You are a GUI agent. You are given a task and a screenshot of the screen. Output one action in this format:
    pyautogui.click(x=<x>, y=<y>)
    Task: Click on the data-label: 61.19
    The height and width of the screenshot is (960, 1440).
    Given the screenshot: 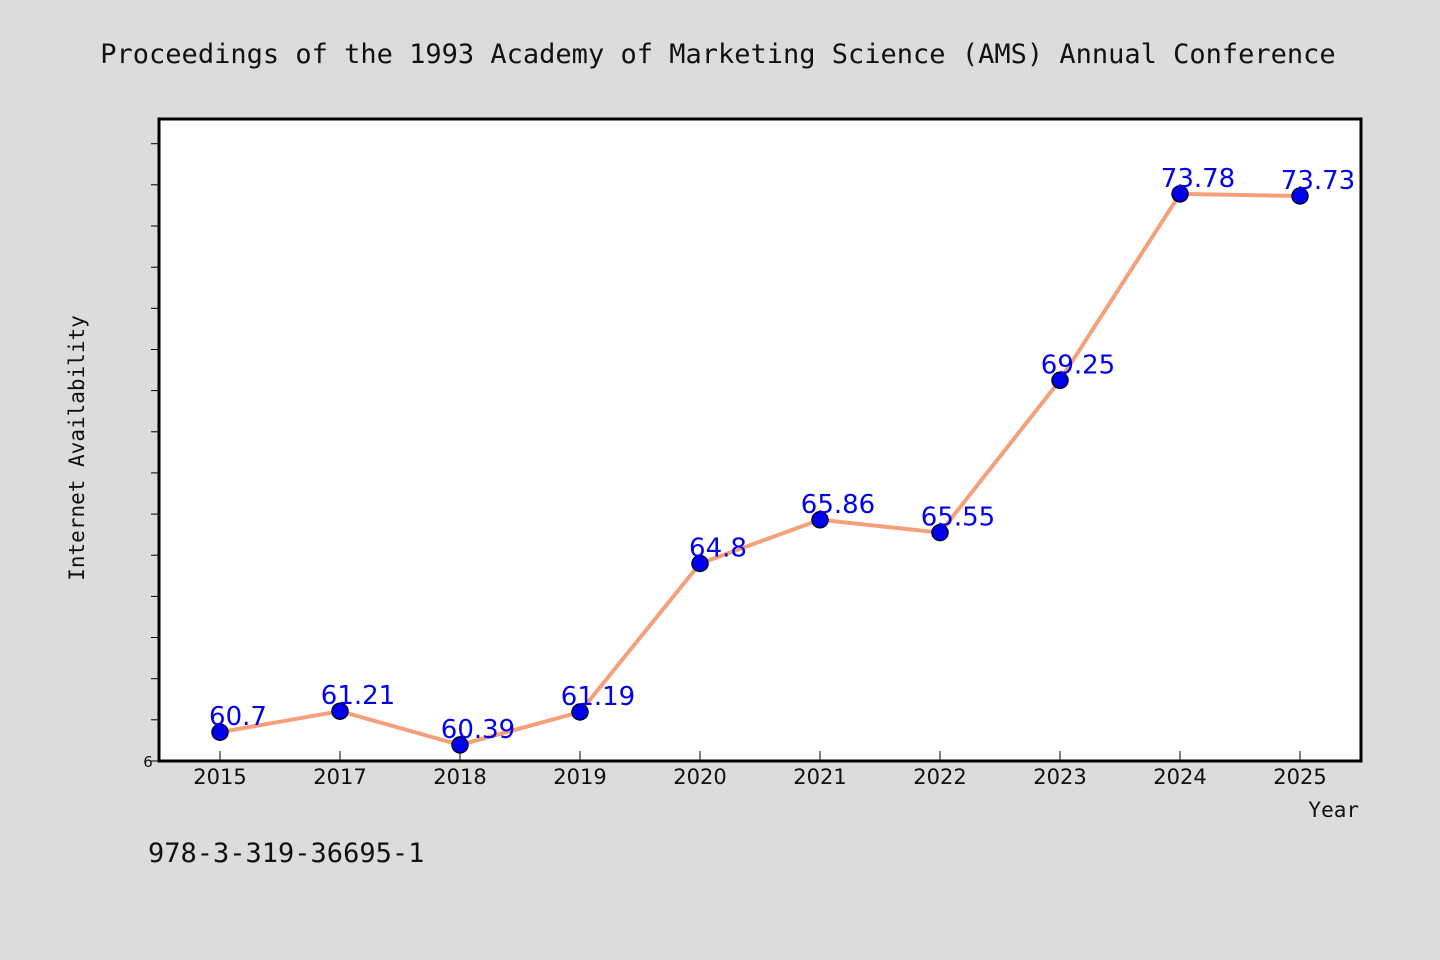 What is the action you would take?
    pyautogui.click(x=598, y=697)
    